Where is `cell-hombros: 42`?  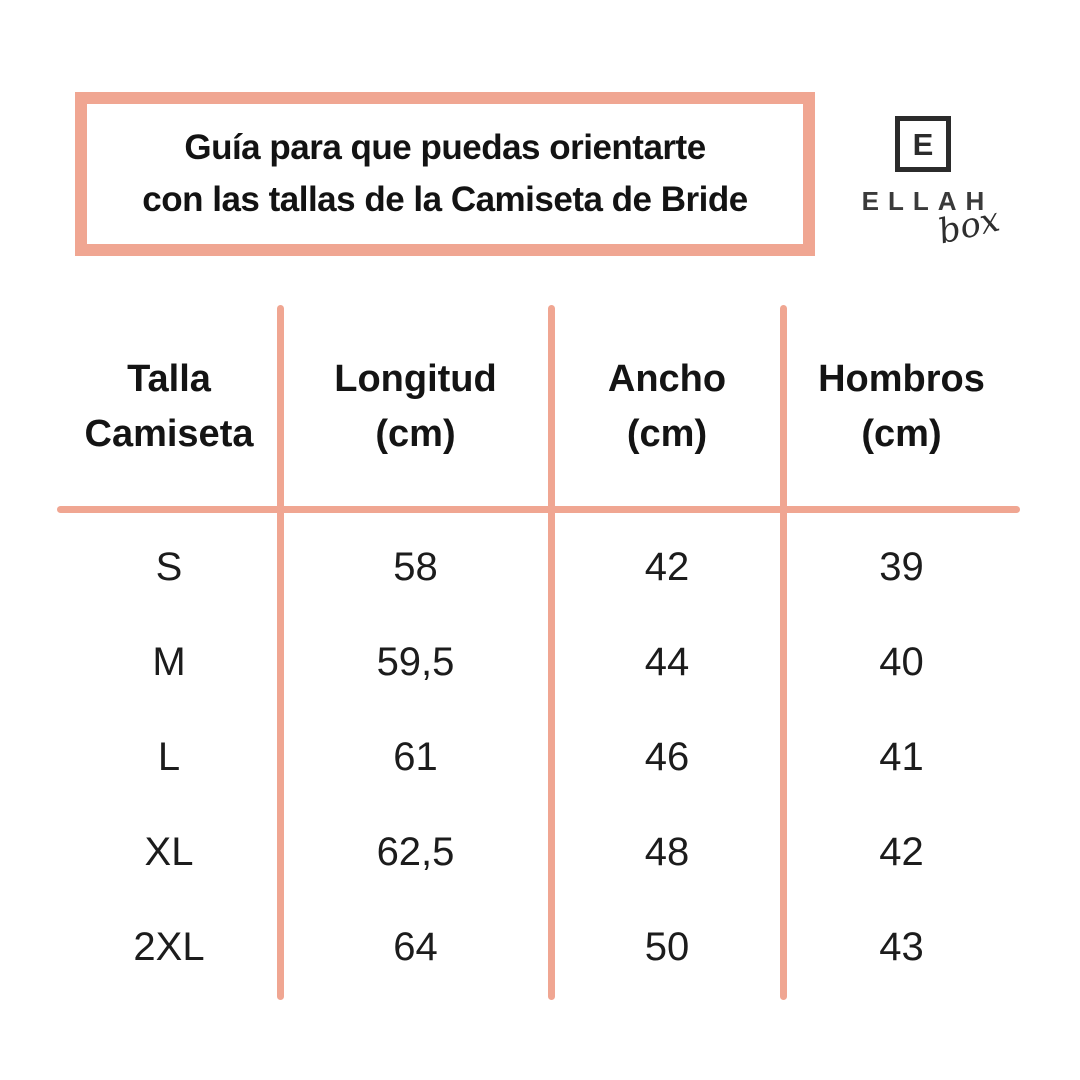 cell-hombros: 42 is located at coordinates (901, 852).